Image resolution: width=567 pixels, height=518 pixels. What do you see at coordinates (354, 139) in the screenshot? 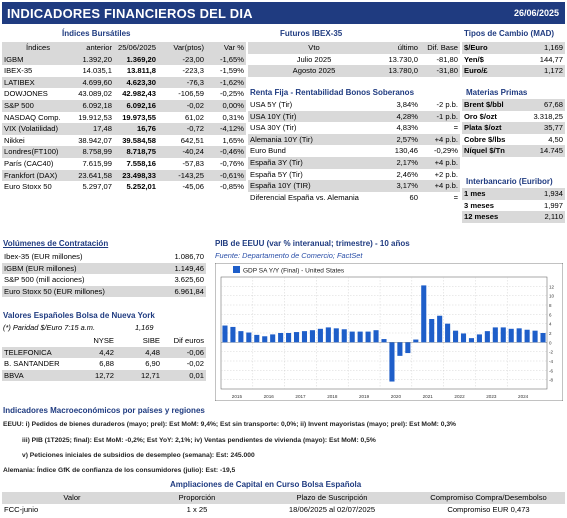
I see `table-row: Alemania 10Y (Tir) 2,57% +4 p.b.` at bounding box center [354, 139].